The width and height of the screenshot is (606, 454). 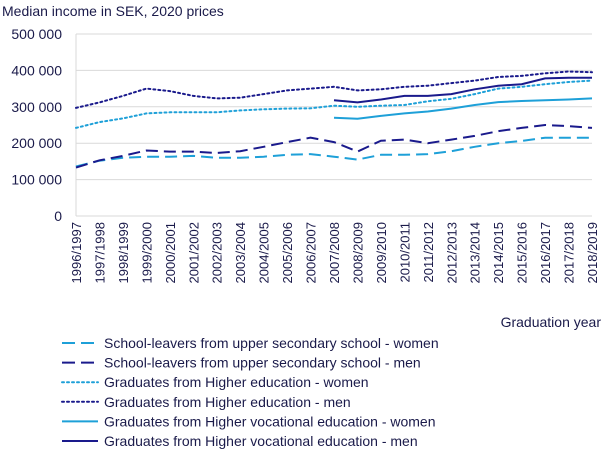 I want to click on x-tick-label: 2001/2002, so click(x=193, y=252).